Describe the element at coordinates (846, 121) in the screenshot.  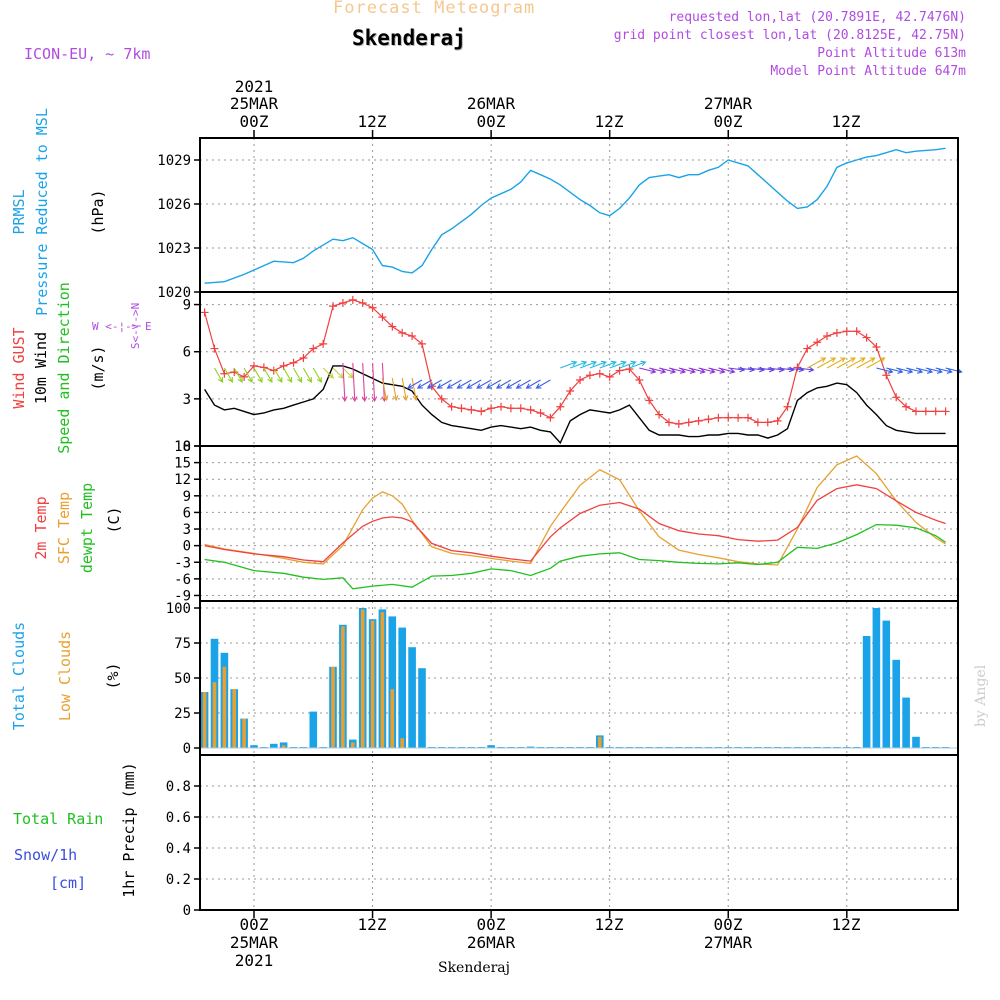
I see `top-axis-label-5: 12Z` at that location.